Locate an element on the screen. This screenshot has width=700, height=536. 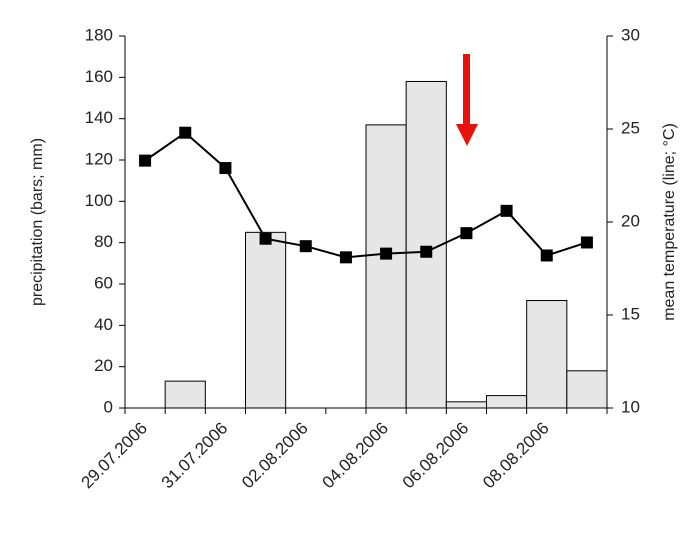
y-tick-label: 80 is located at coordinates (103, 241).